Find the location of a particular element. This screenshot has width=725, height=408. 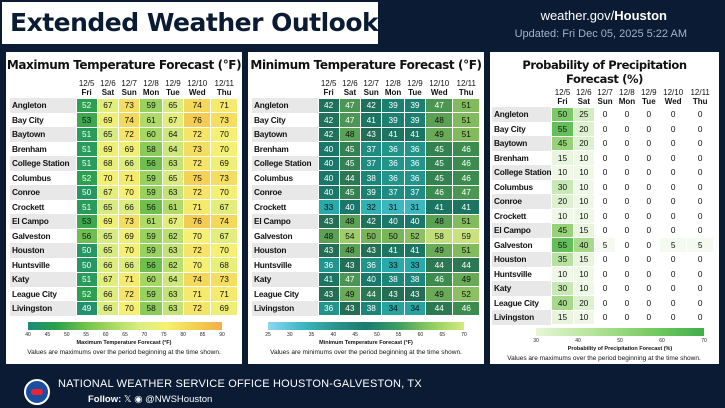

table-row: El Campo 43 48 42 40 40 48 51 is located at coordinates (366, 221).